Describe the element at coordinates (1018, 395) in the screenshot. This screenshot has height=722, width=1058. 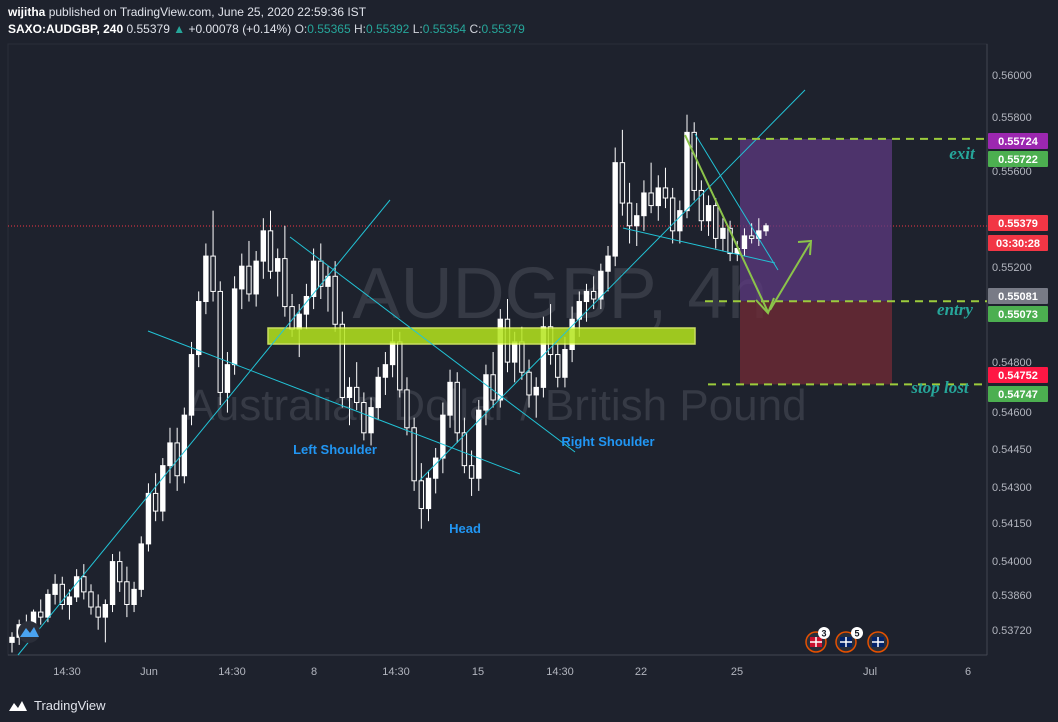
I see `price-tag-text: 0.54747` at that location.